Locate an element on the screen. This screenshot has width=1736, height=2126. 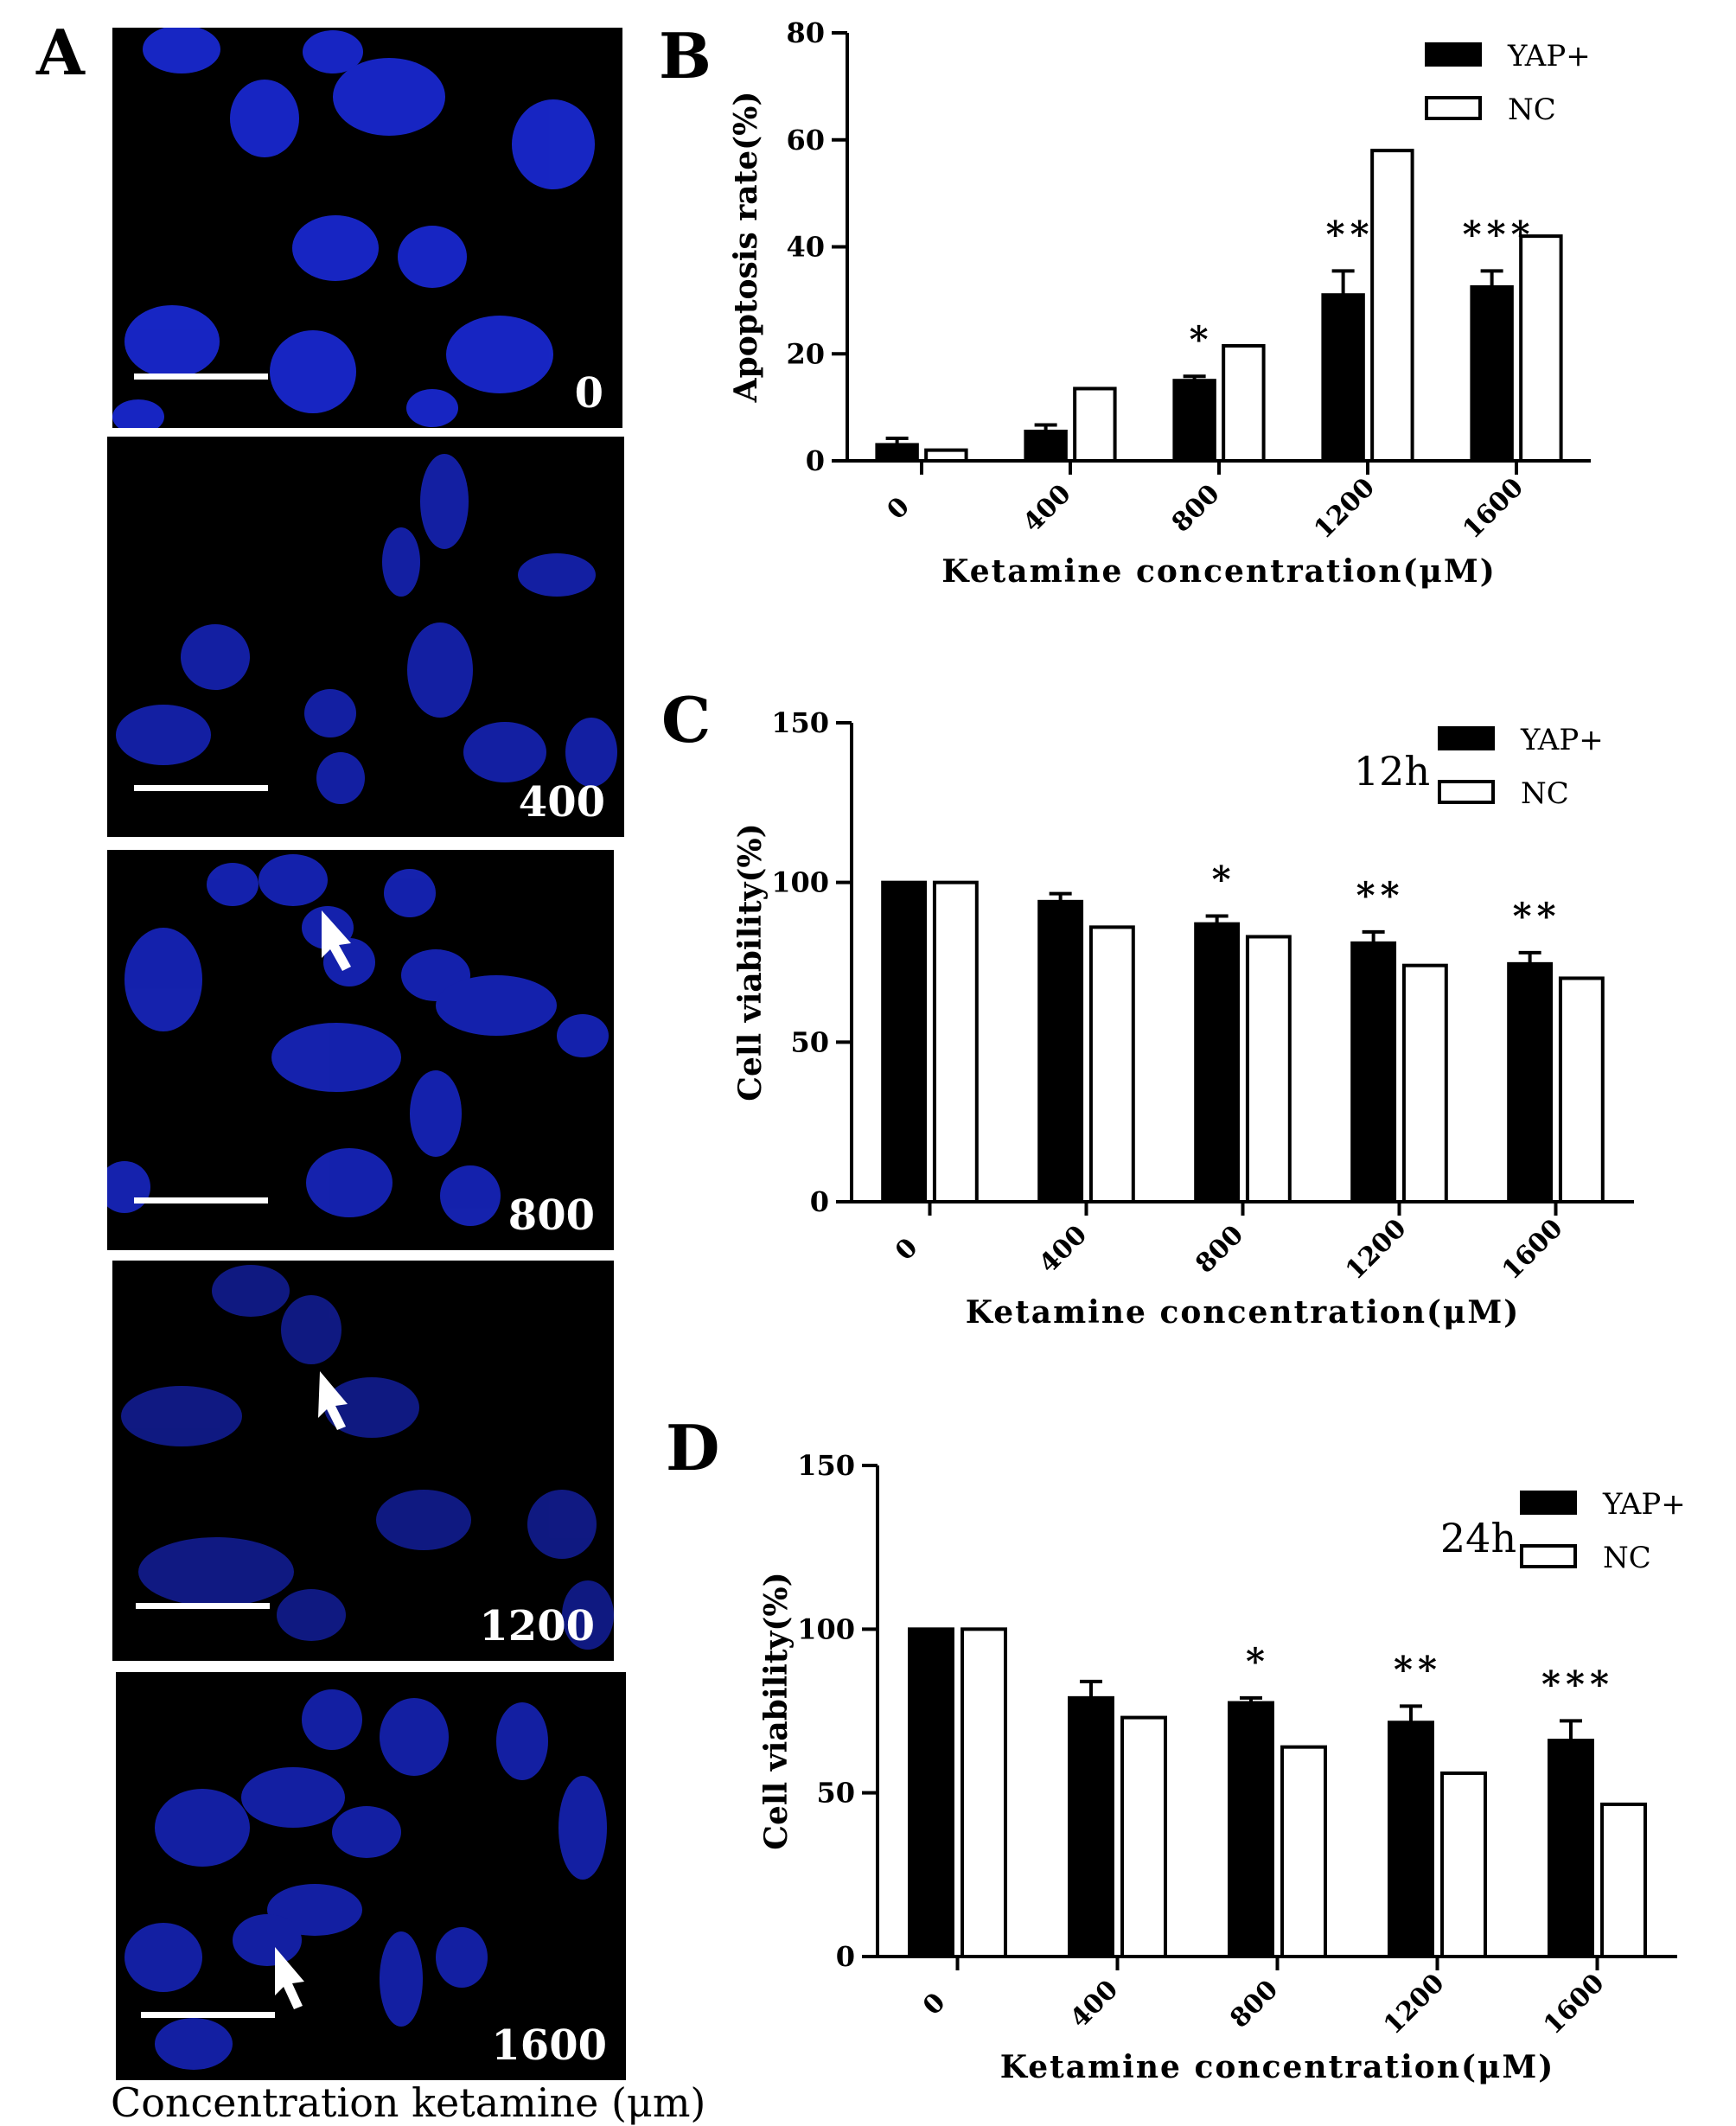
x-tick-label: 1600 is located at coordinates (1574, 2004).